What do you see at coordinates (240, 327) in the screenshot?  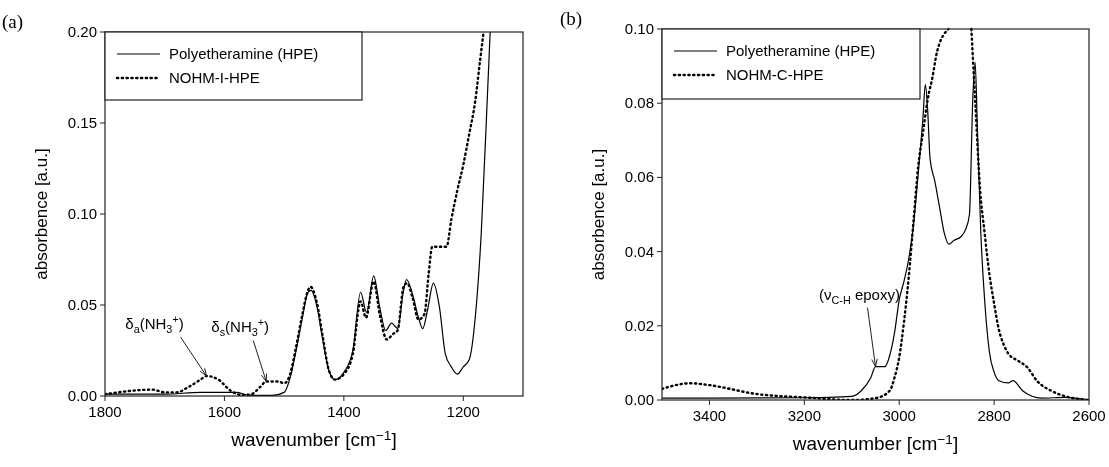 I see `annotation: δ$_{s}$(NH$_{3}$$^{+}$)` at bounding box center [240, 327].